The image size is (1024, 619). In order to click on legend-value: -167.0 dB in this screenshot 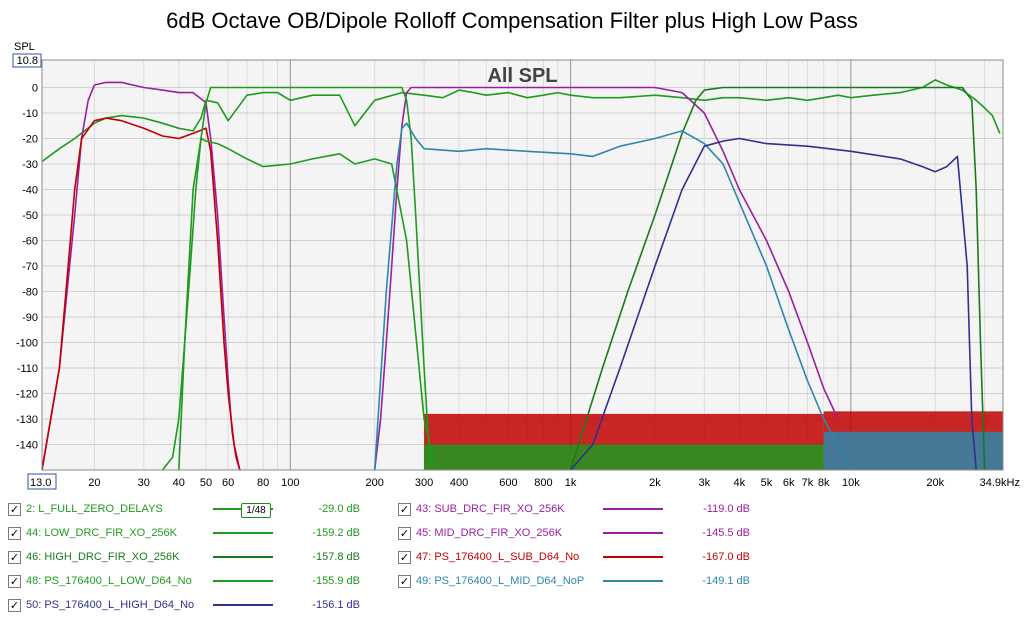, I will do `click(726, 557)`.